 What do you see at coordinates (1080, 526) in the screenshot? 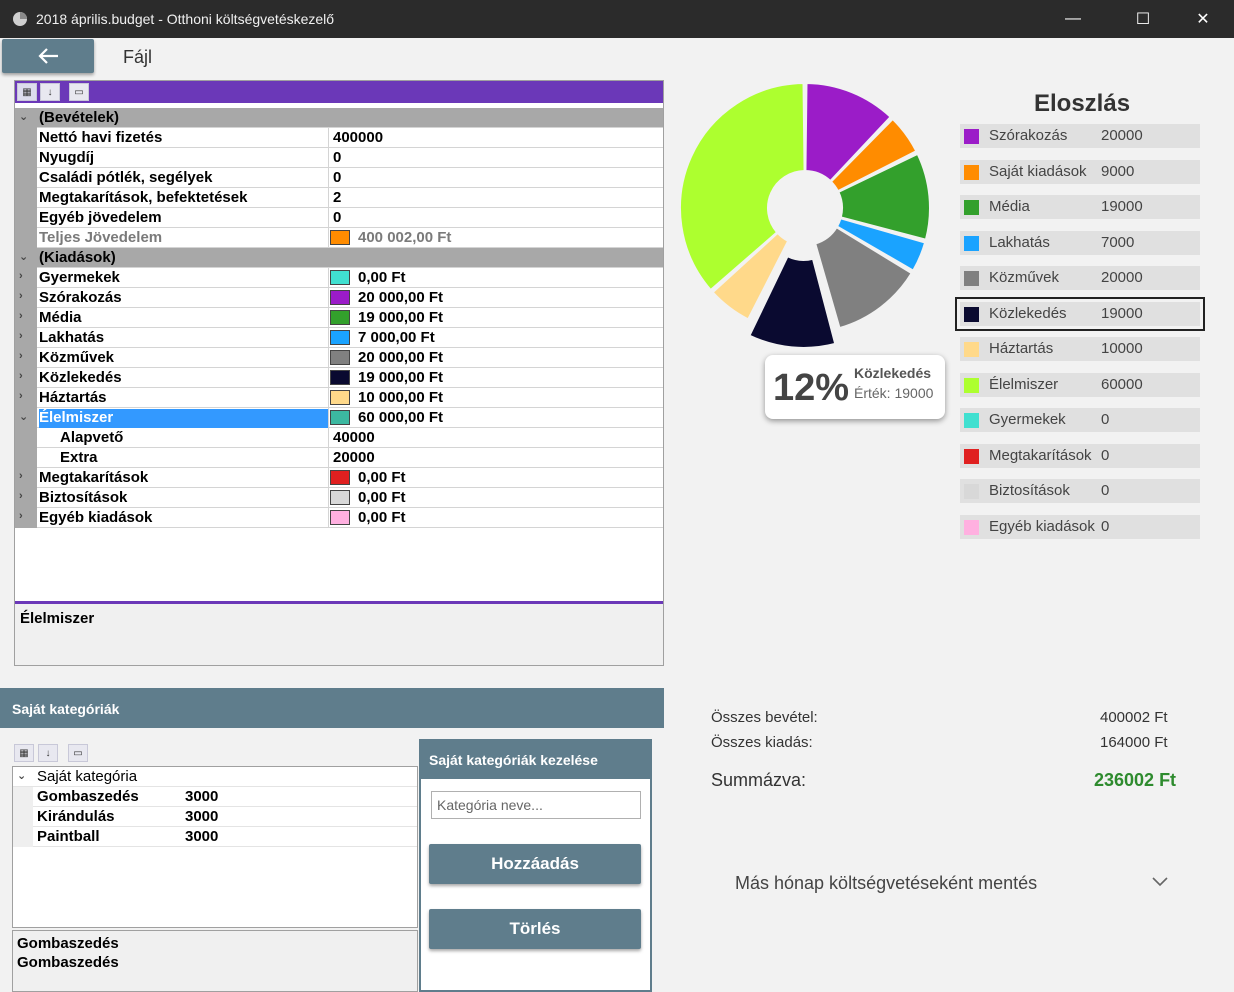
I see `legend-item: Egyéb kiadások 0` at bounding box center [1080, 526].